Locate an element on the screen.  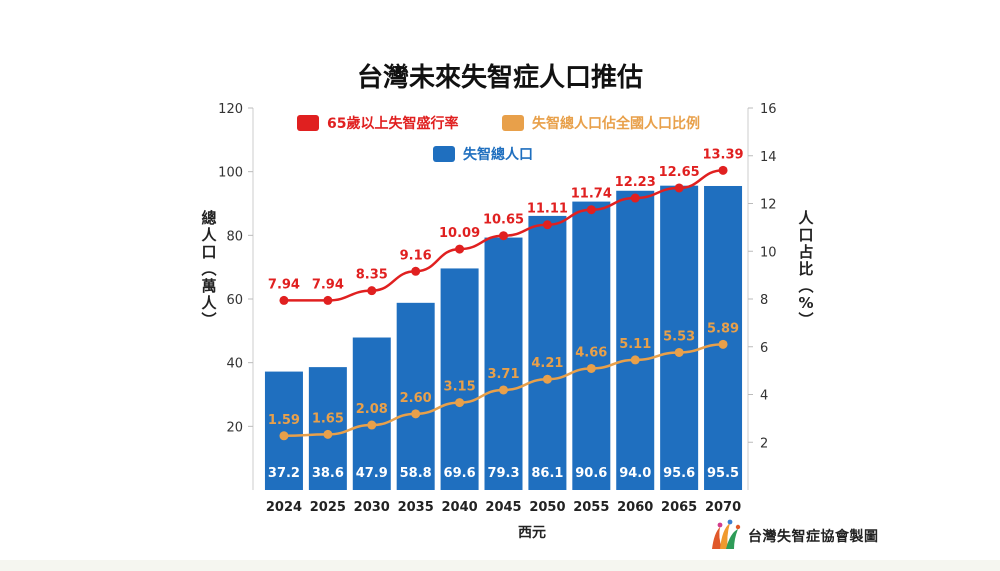
line-value-label: 4.66 is located at coordinates (591, 352).